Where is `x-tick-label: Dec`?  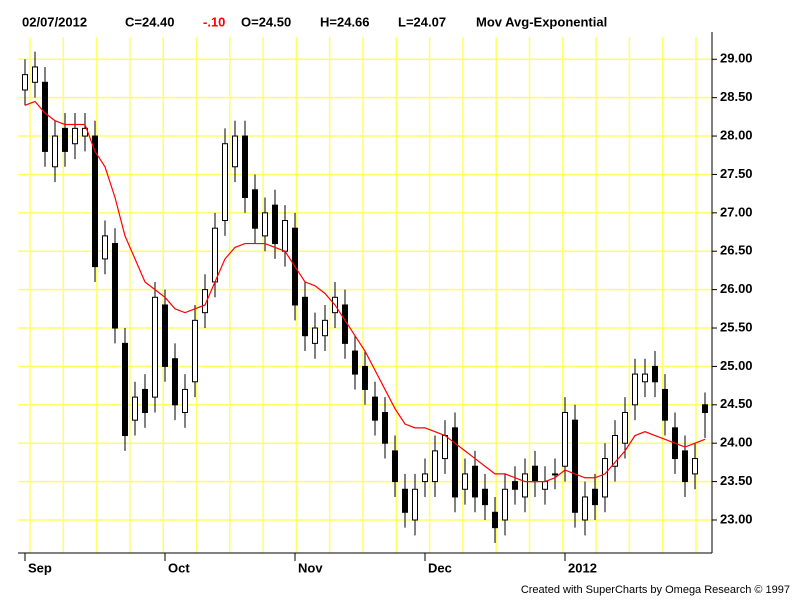
x-tick-label: Dec is located at coordinates (440, 567).